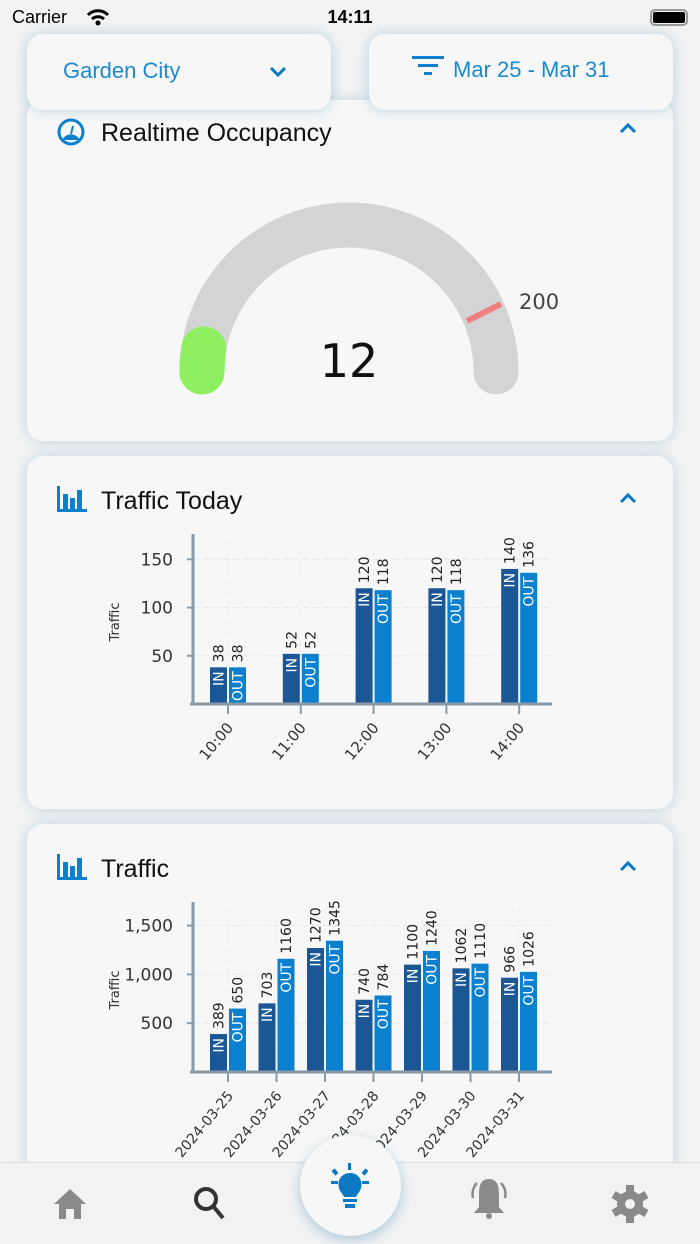 Image resolution: width=700 pixels, height=1244 pixels. What do you see at coordinates (369, 298) in the screenshot?
I see `occupancy-gauge: 12 200` at bounding box center [369, 298].